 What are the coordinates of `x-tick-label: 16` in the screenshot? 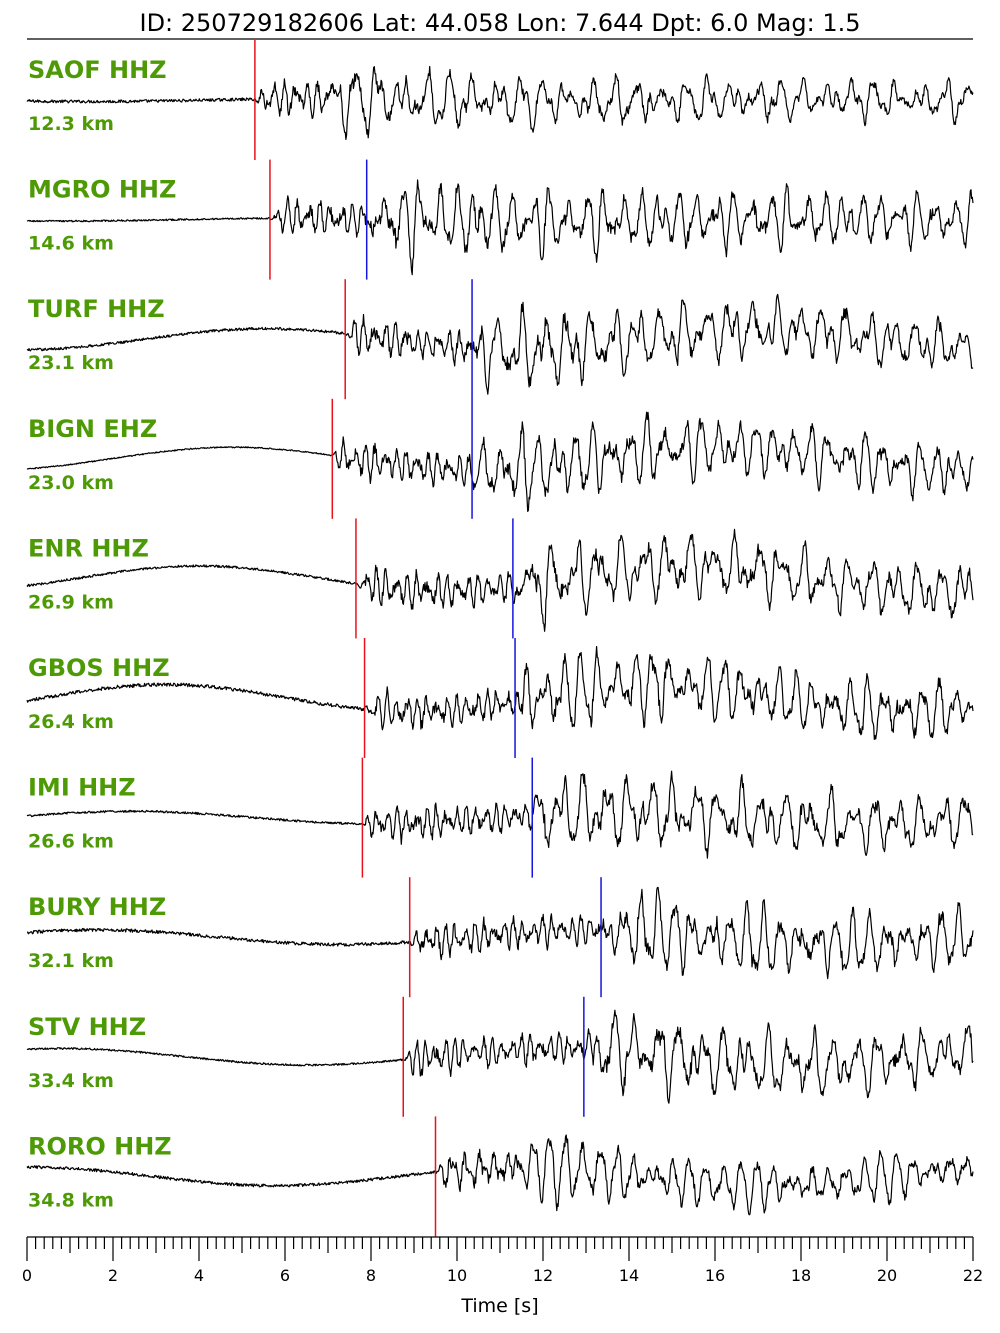 It's located at (715, 1275).